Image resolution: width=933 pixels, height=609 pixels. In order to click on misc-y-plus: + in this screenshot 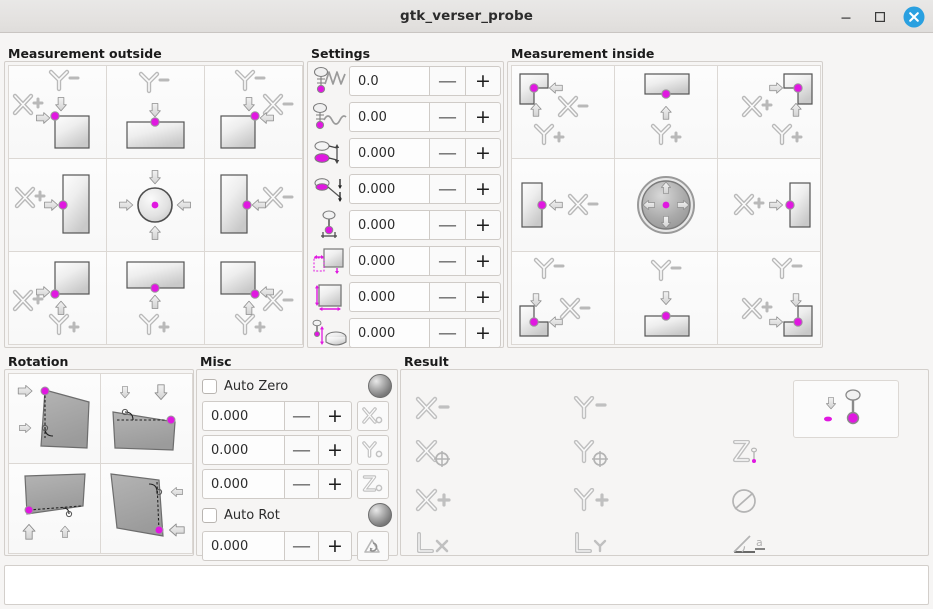, I will do `click(335, 450)`.